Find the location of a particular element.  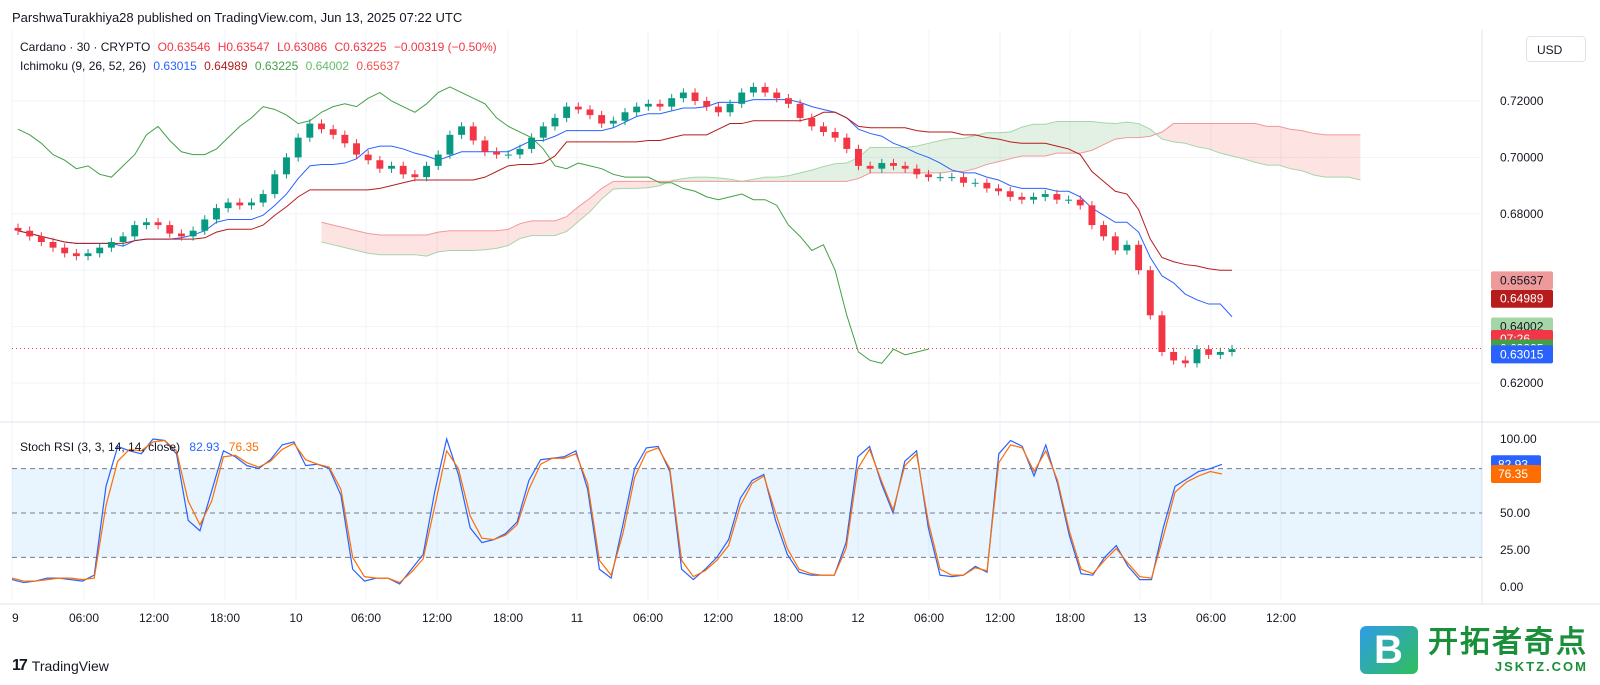

time-tick-label: 10 is located at coordinates (296, 618).